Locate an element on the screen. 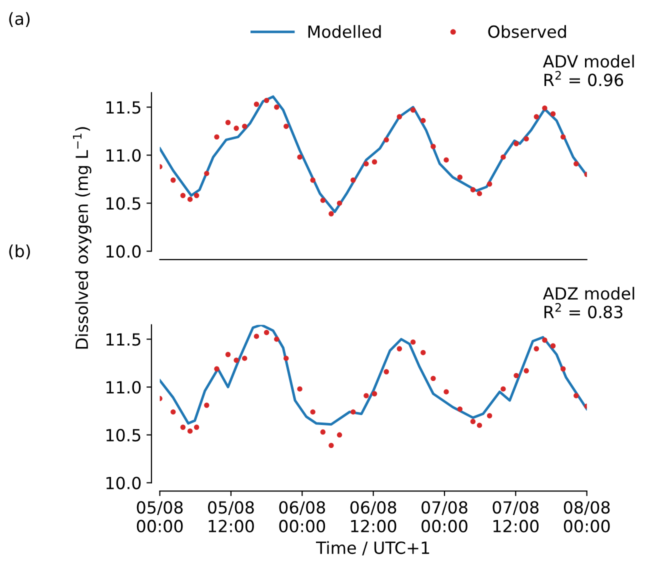  text: ADZ model R$^{2}$ = 0.83 is located at coordinates (588, 302).